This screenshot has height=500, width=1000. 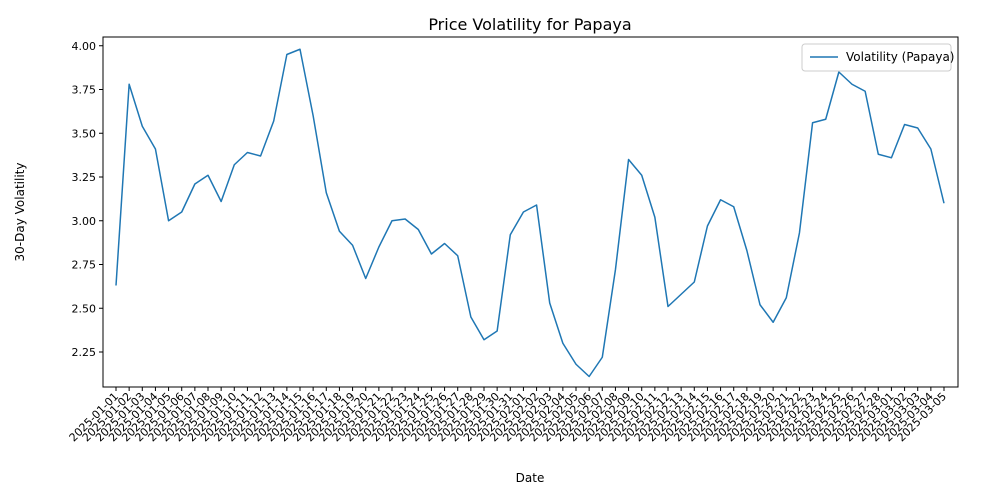 I want to click on legend-box, so click(x=876, y=57).